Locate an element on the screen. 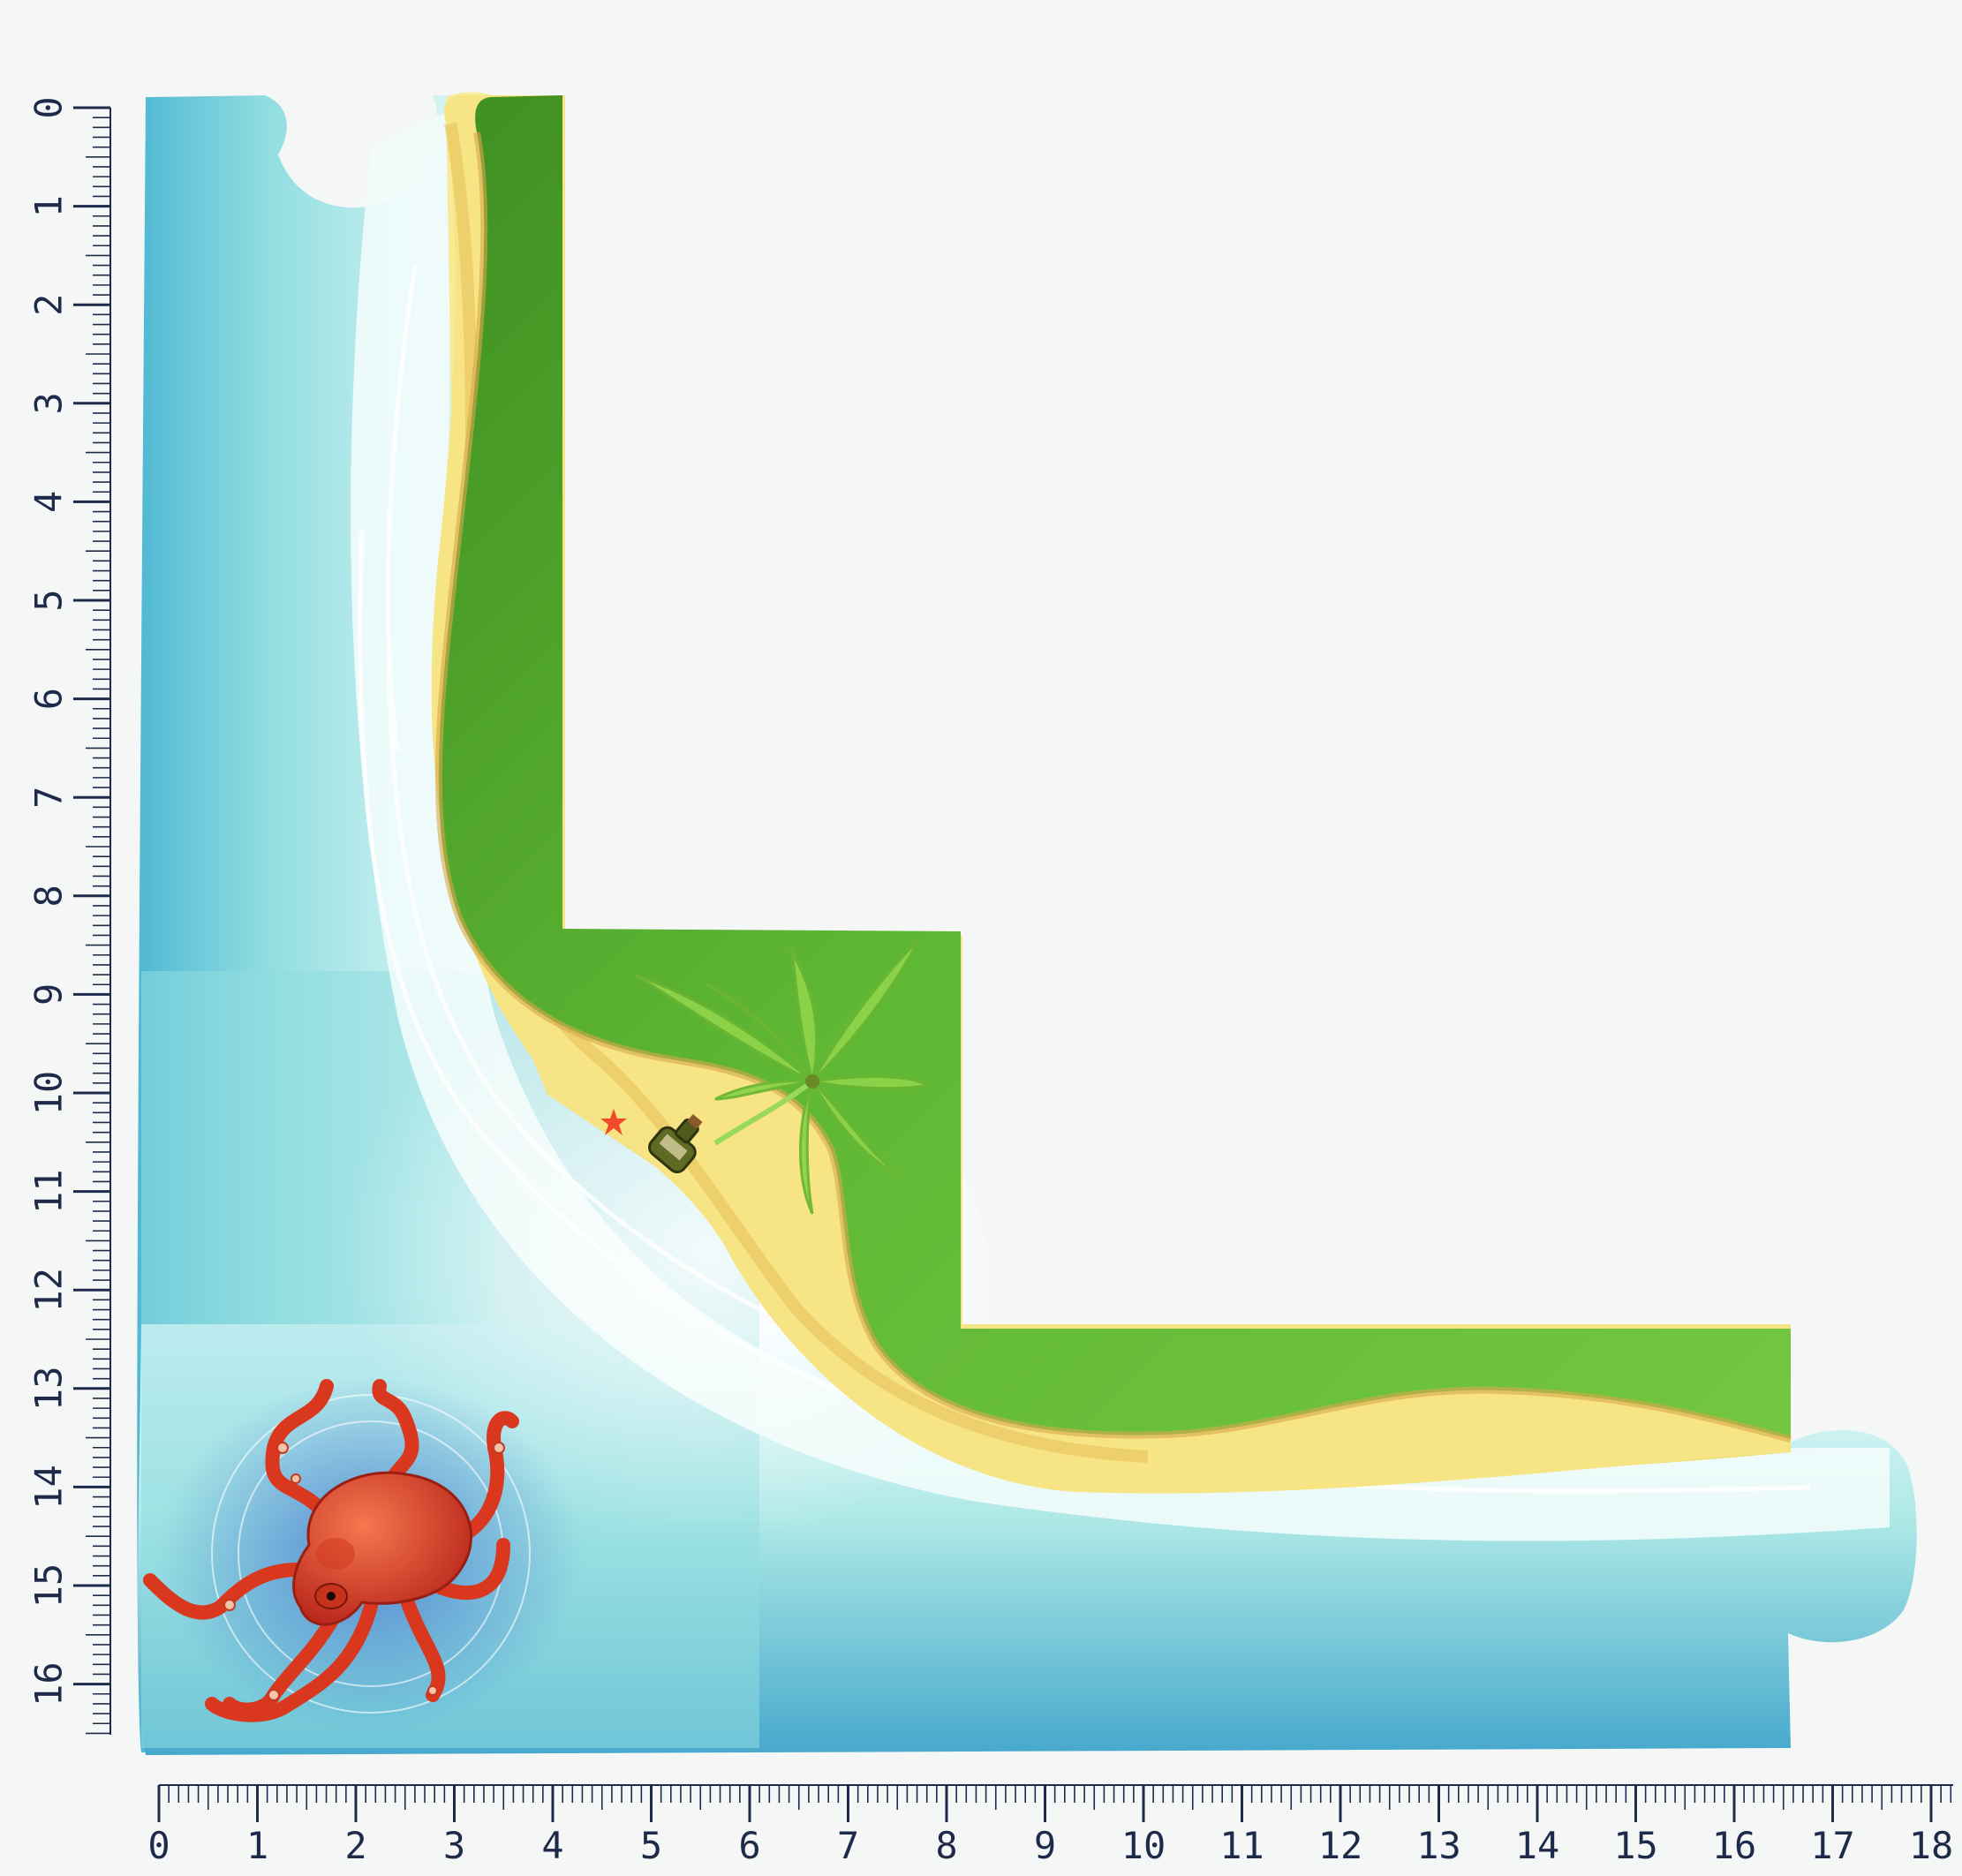  vertical-ruler-label: 13 is located at coordinates (49, 1389).